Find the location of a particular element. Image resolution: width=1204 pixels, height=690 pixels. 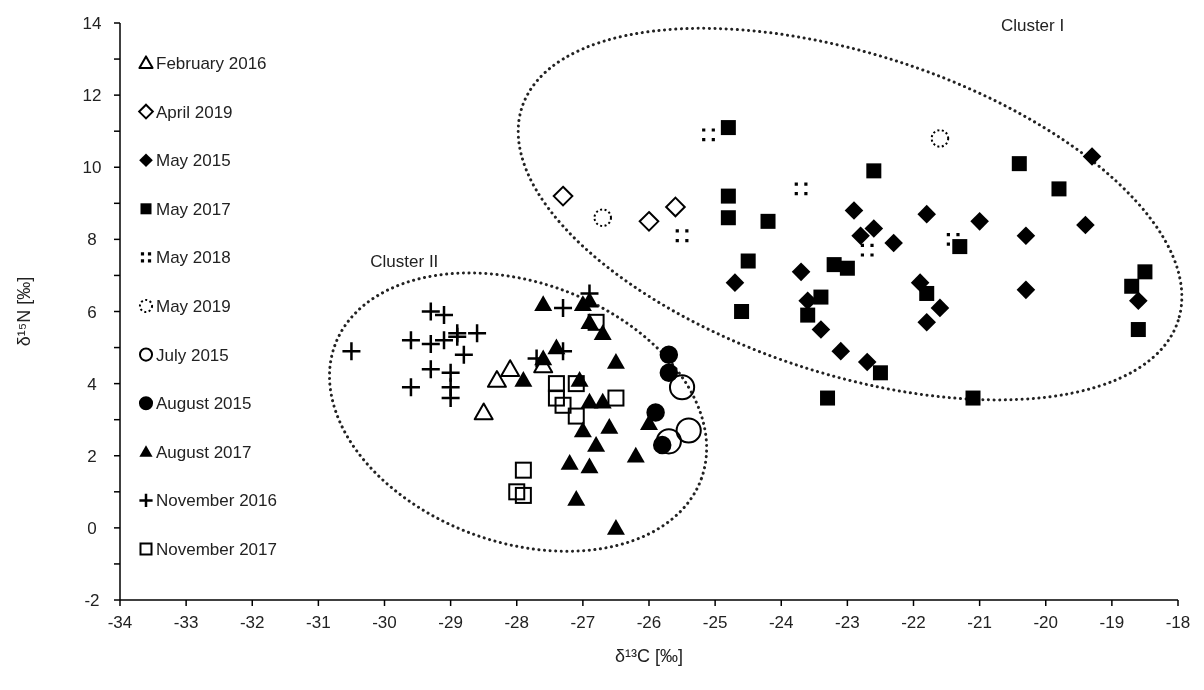

x-tick-label: -23 is located at coordinates (847, 622).